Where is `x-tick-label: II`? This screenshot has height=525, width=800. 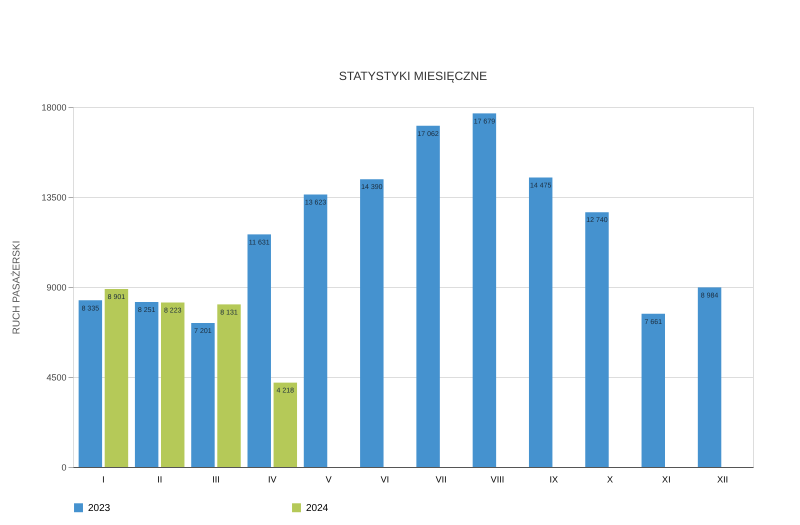
x-tick-label: II is located at coordinates (159, 479).